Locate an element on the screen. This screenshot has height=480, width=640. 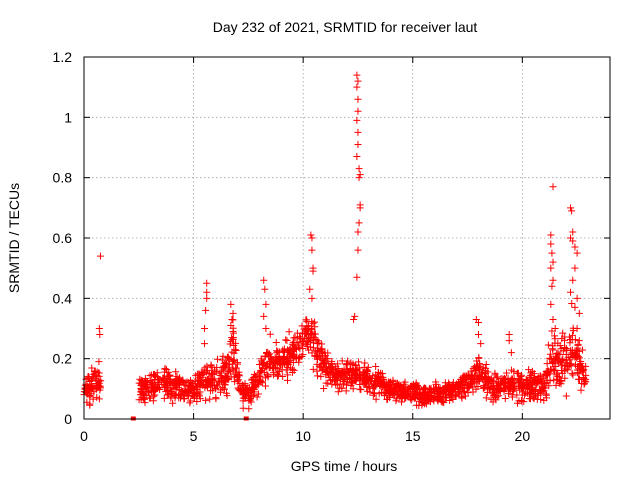
y-tick-label: 0.4 is located at coordinates (63, 298).